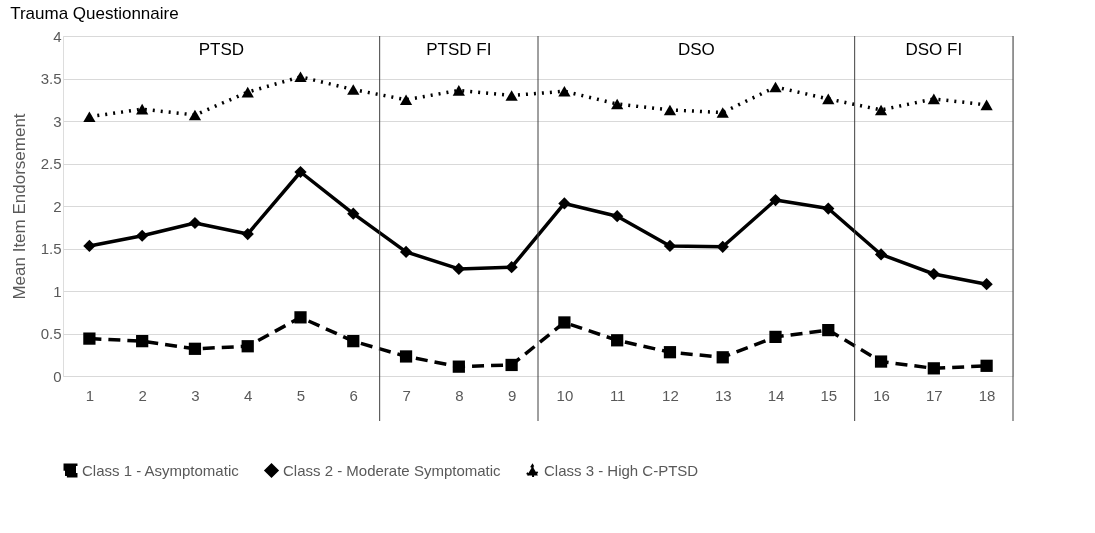  Describe the element at coordinates (829, 395) in the screenshot. I see `x-tick-label: 15` at that location.